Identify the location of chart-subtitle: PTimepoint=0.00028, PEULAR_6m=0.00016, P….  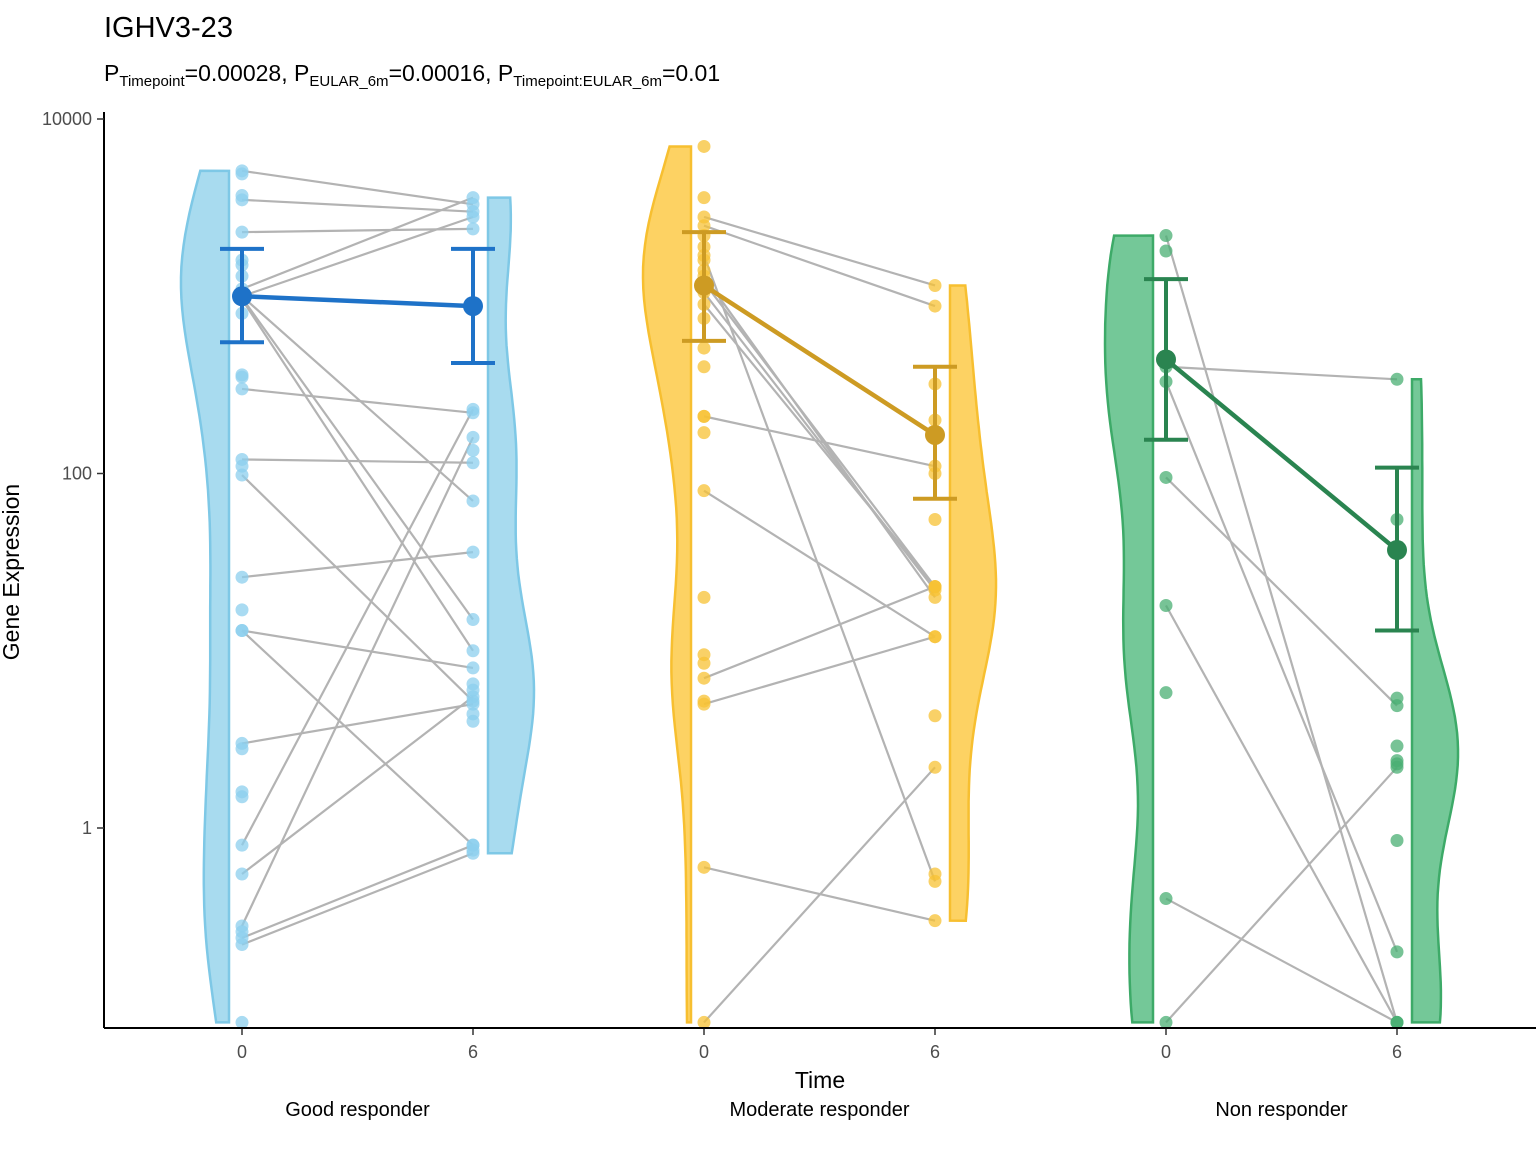
(412, 75).